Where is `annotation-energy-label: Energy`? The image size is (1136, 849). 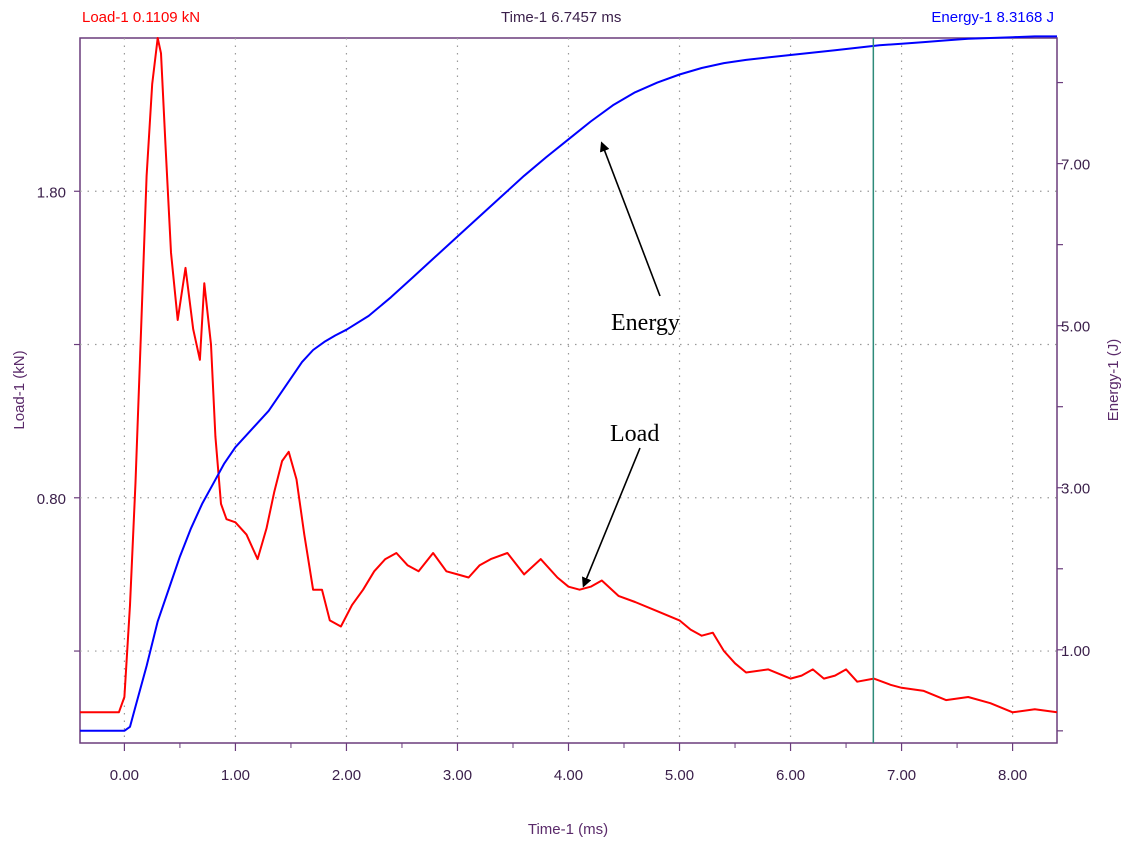
annotation-energy-label: Energy is located at coordinates (645, 323).